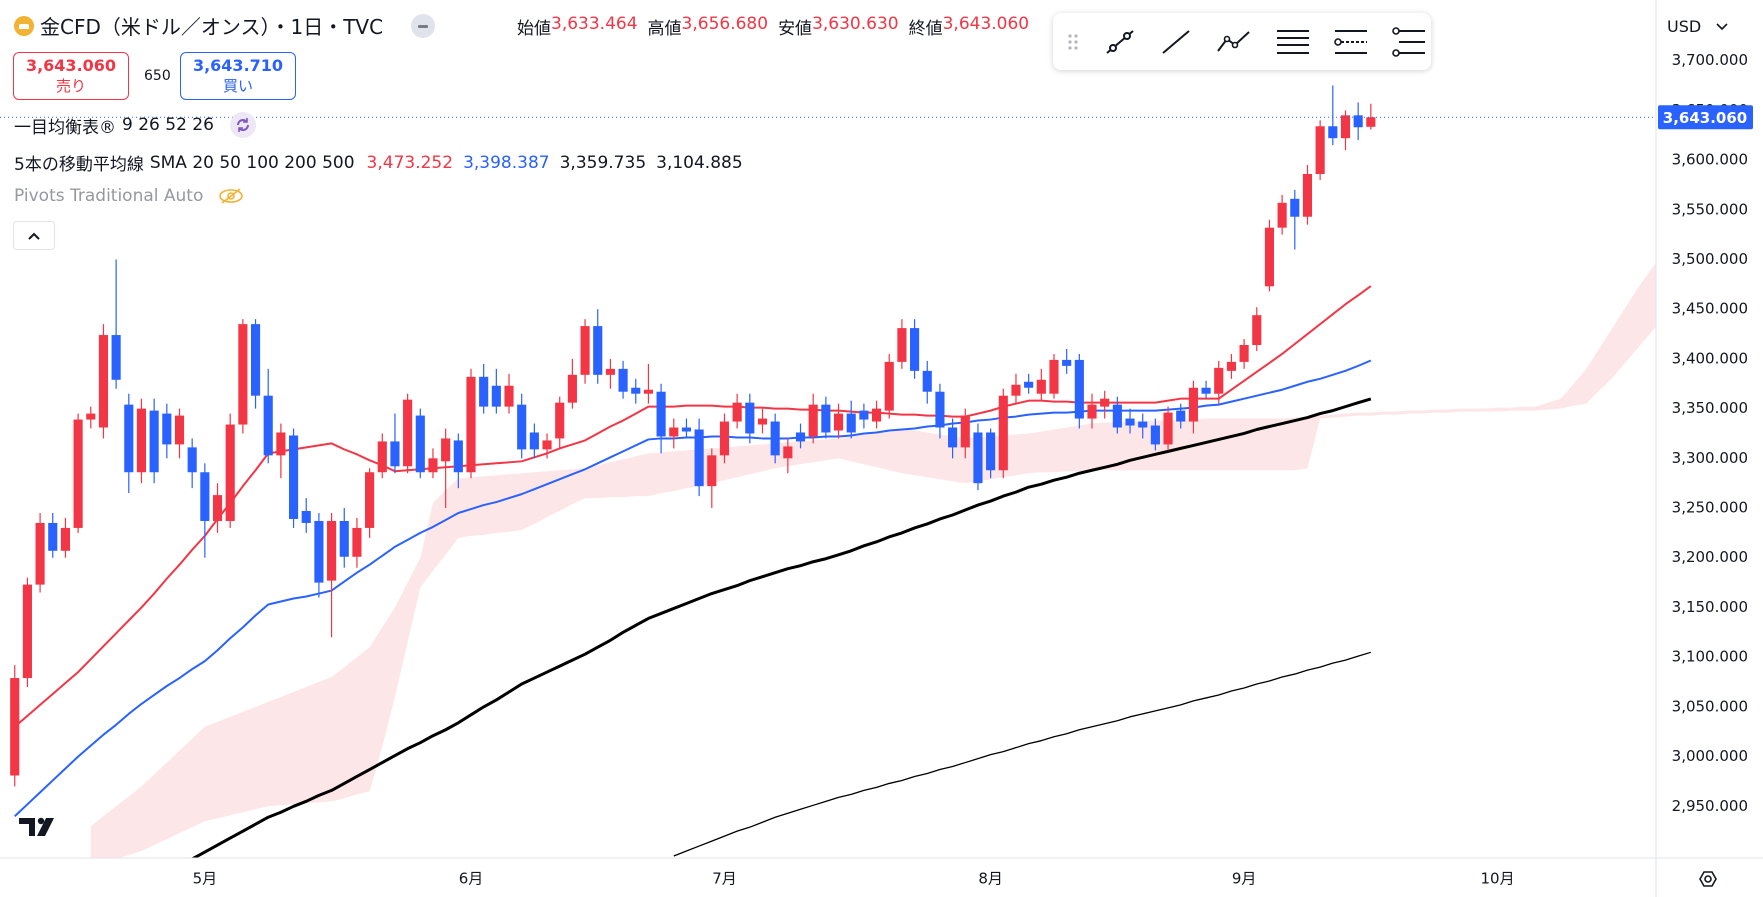 This screenshot has width=1763, height=897. Describe the element at coordinates (238, 76) in the screenshot. I see `buy-button: 3,643.710 買い` at that location.